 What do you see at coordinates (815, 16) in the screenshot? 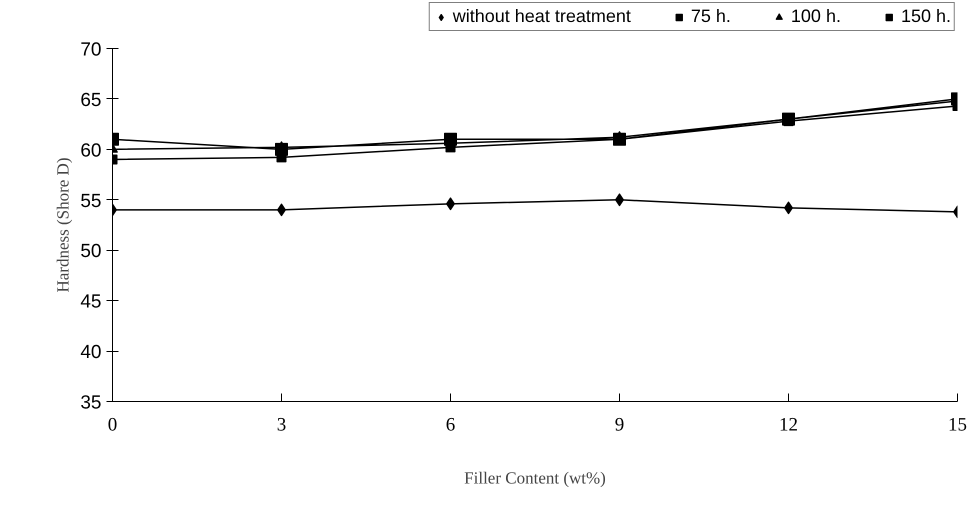
I see `legend-label: 100 h.` at bounding box center [815, 16].